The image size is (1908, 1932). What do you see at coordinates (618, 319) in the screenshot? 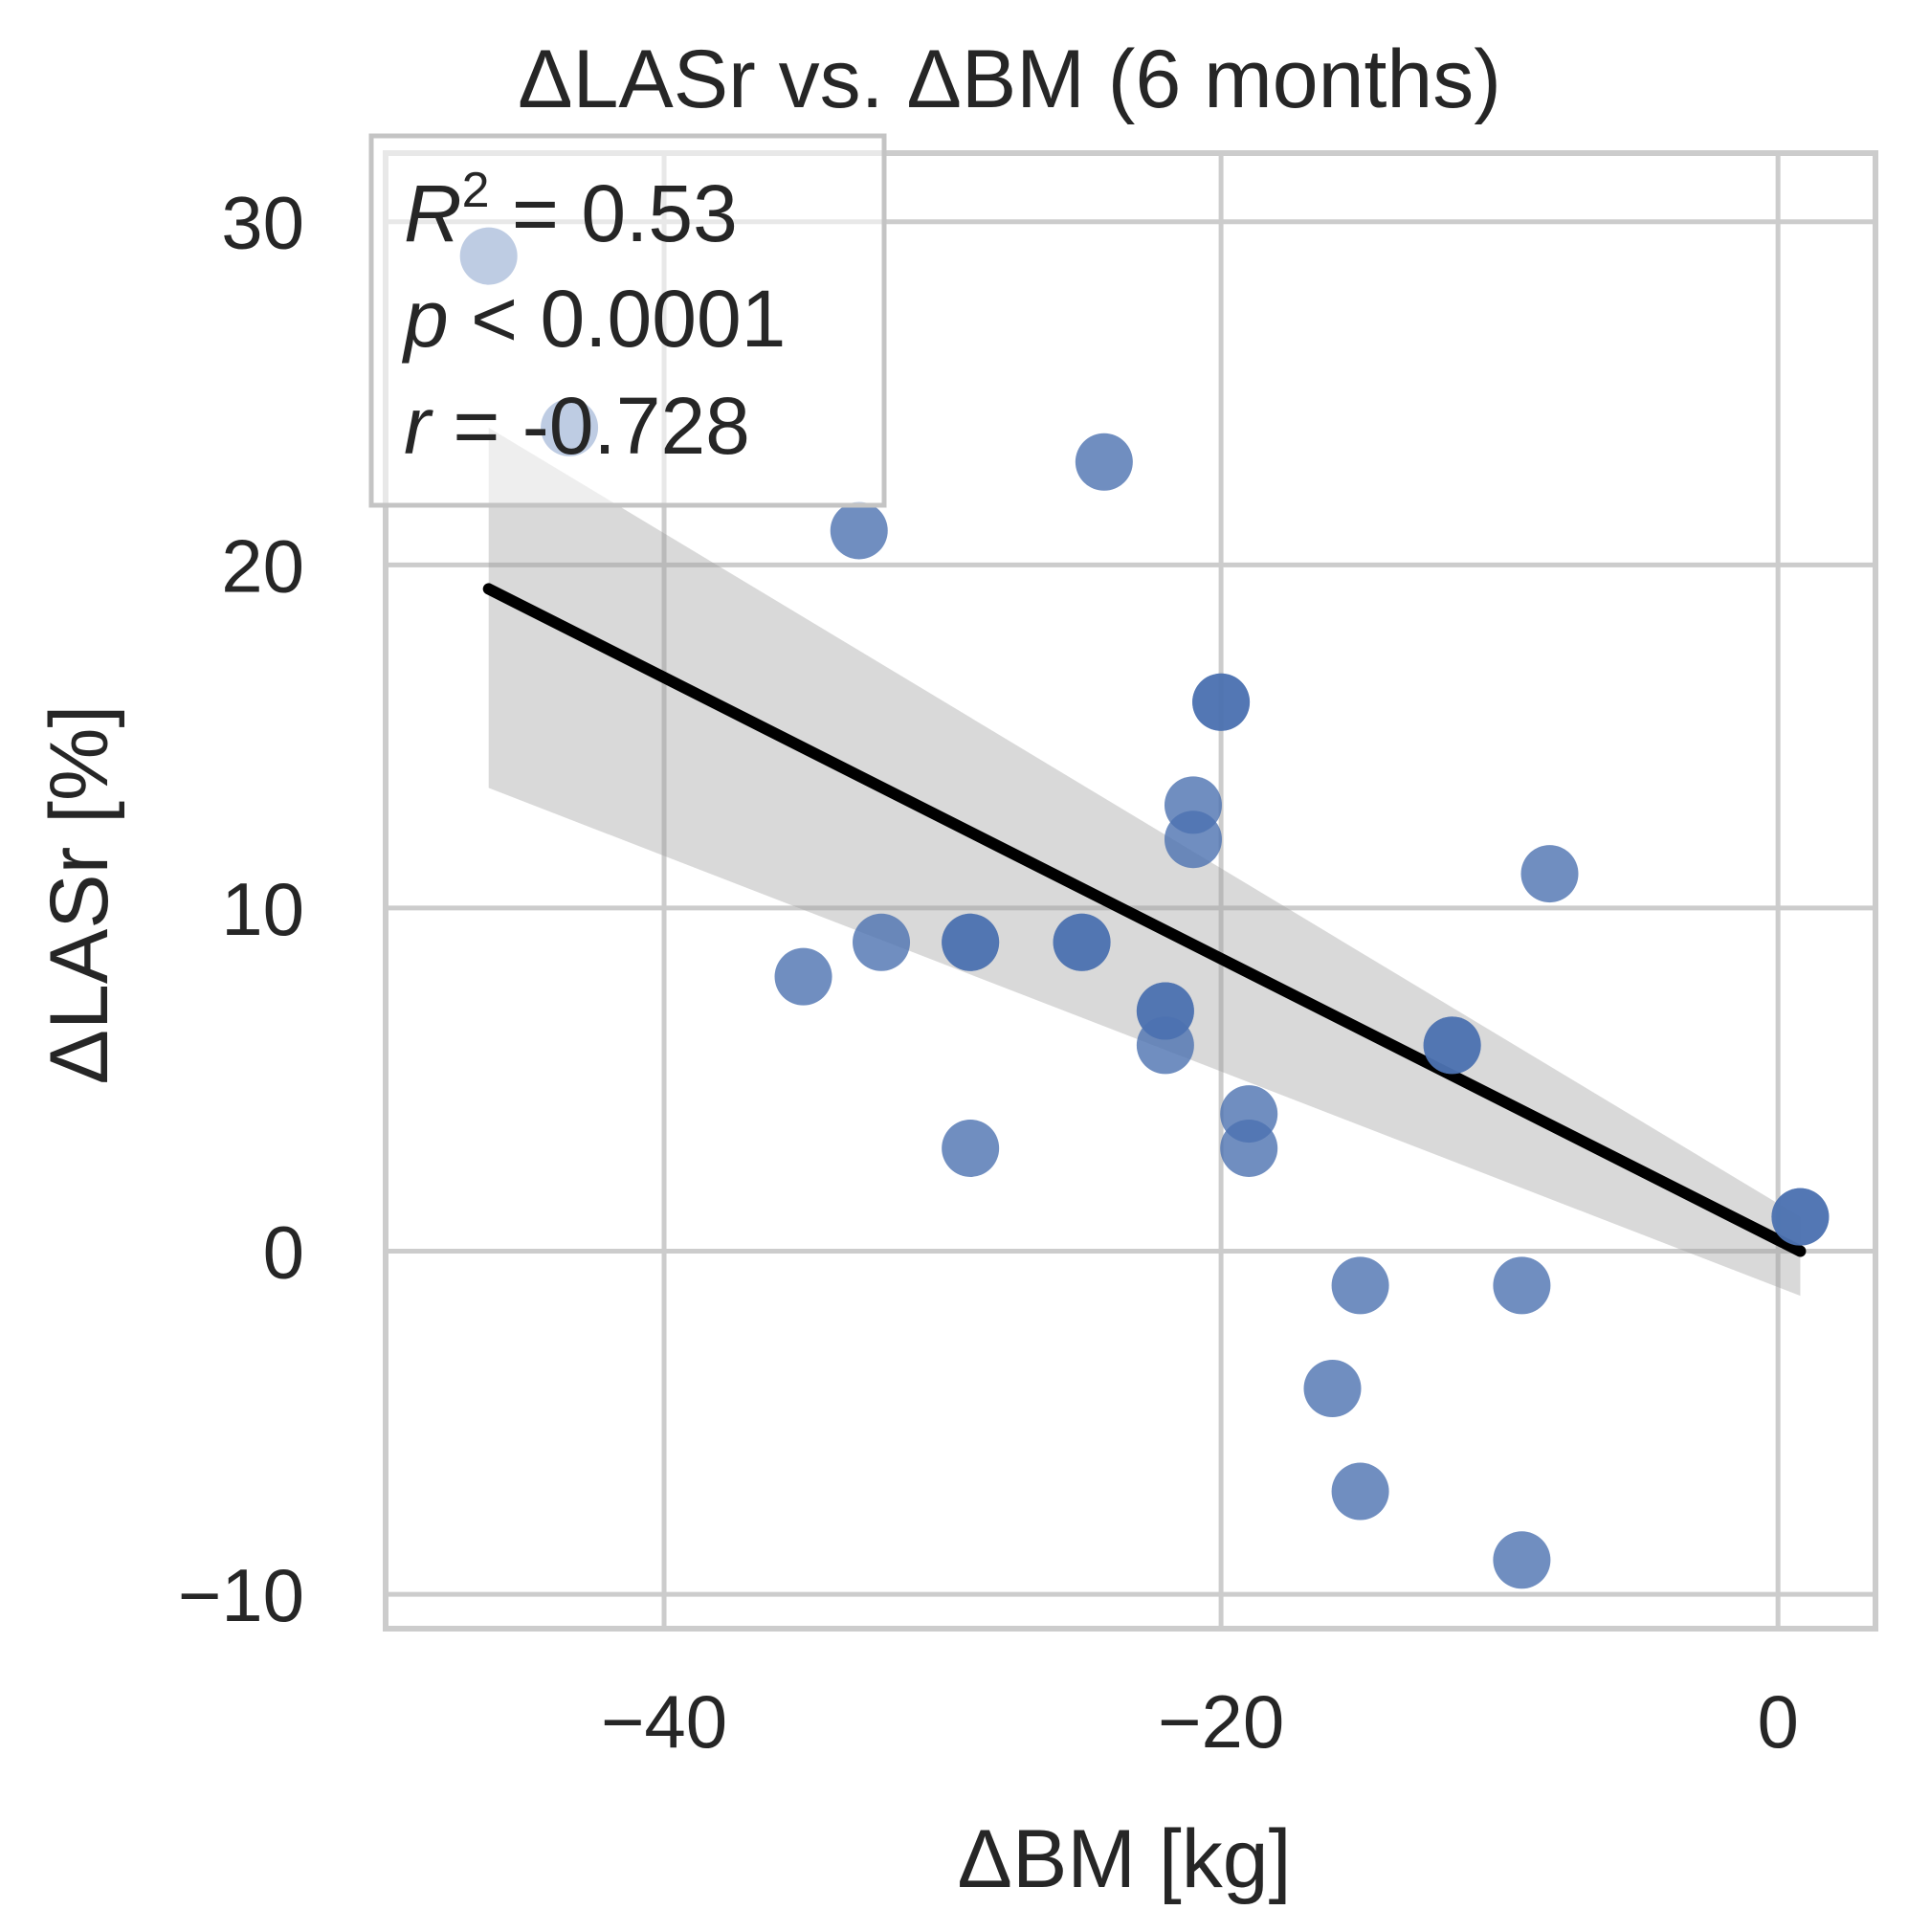
I see `p-value: < 0.0001` at bounding box center [618, 319].